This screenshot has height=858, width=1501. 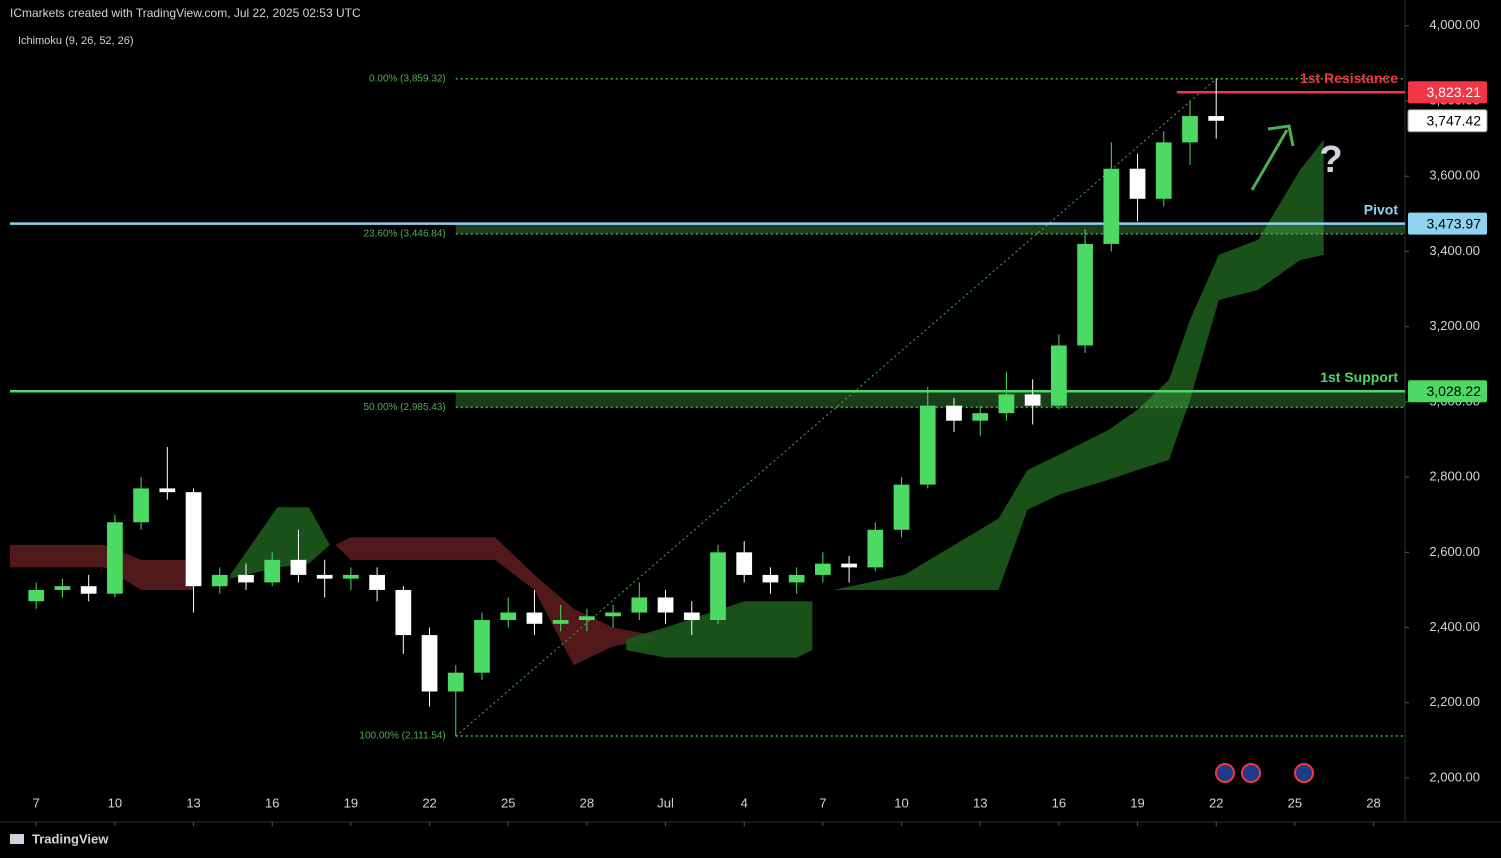 I want to click on fib-label: 23.60% (3,446.84), so click(x=404, y=233).